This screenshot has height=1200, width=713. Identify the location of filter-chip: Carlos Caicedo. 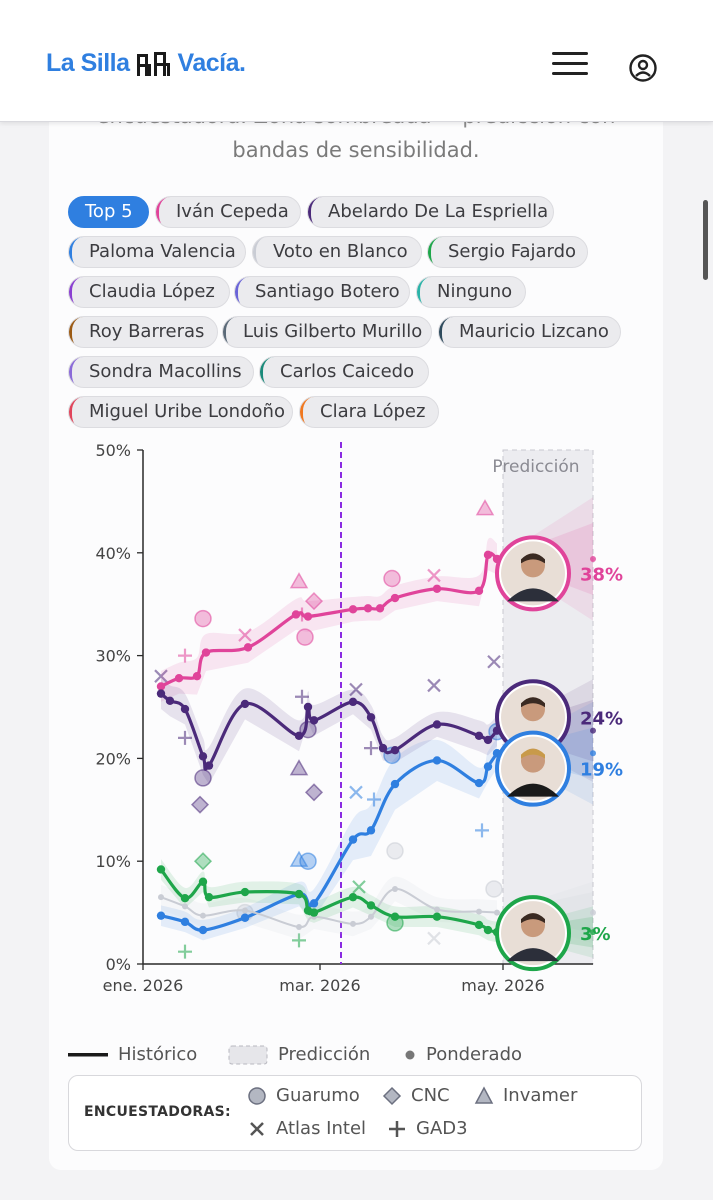
(344, 372).